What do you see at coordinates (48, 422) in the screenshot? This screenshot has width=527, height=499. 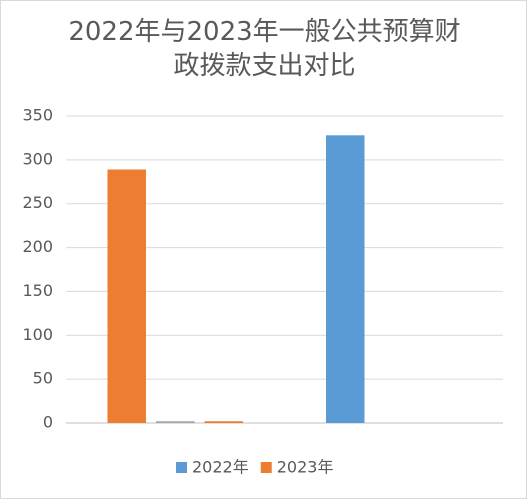 I see `y-tick-label: 0` at bounding box center [48, 422].